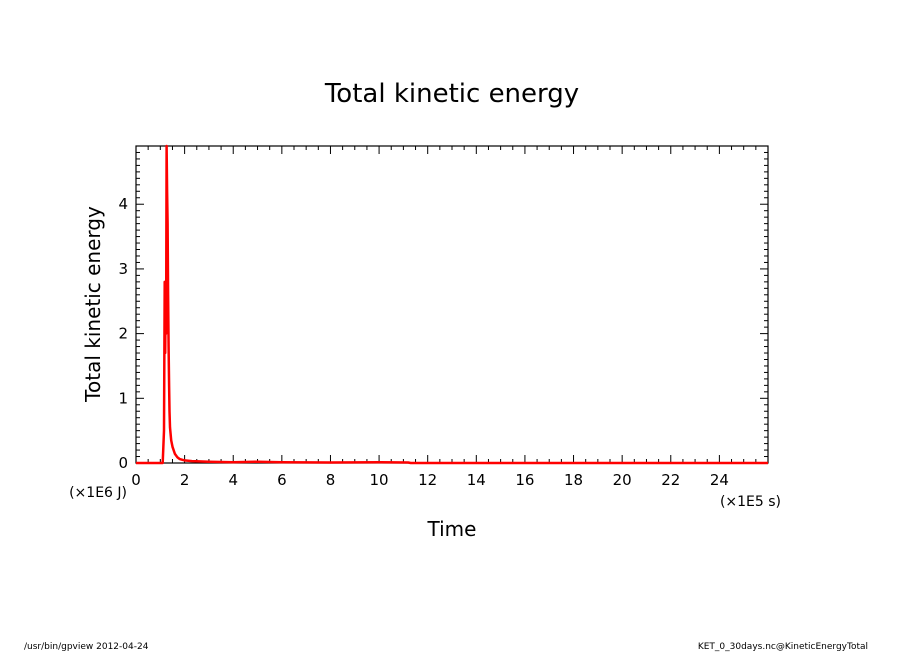 The image size is (904, 654). I want to click on chart-title: Total kinetic energy, so click(451, 94).